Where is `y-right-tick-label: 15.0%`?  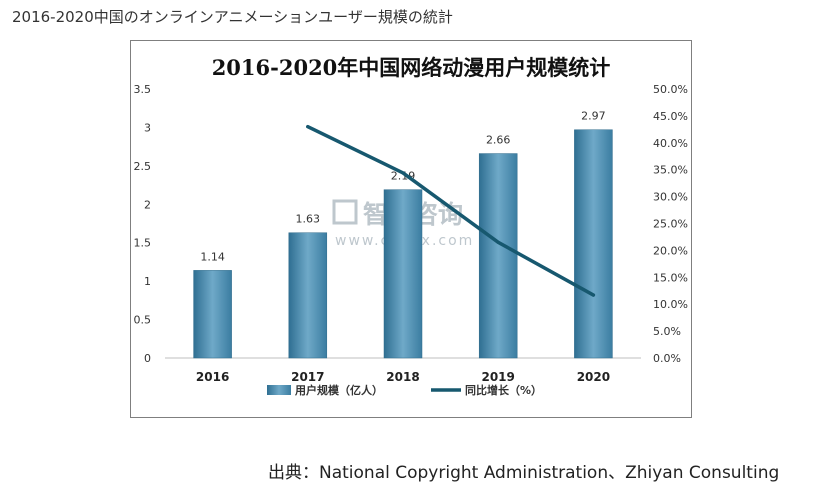
y-right-tick-label: 15.0% is located at coordinates (670, 277).